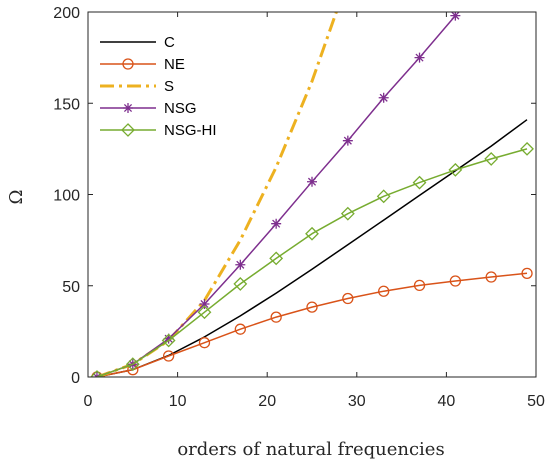 The height and width of the screenshot is (459, 547). Describe the element at coordinates (142, 64) in the screenshot. I see `legend-item-ne: NE` at that location.